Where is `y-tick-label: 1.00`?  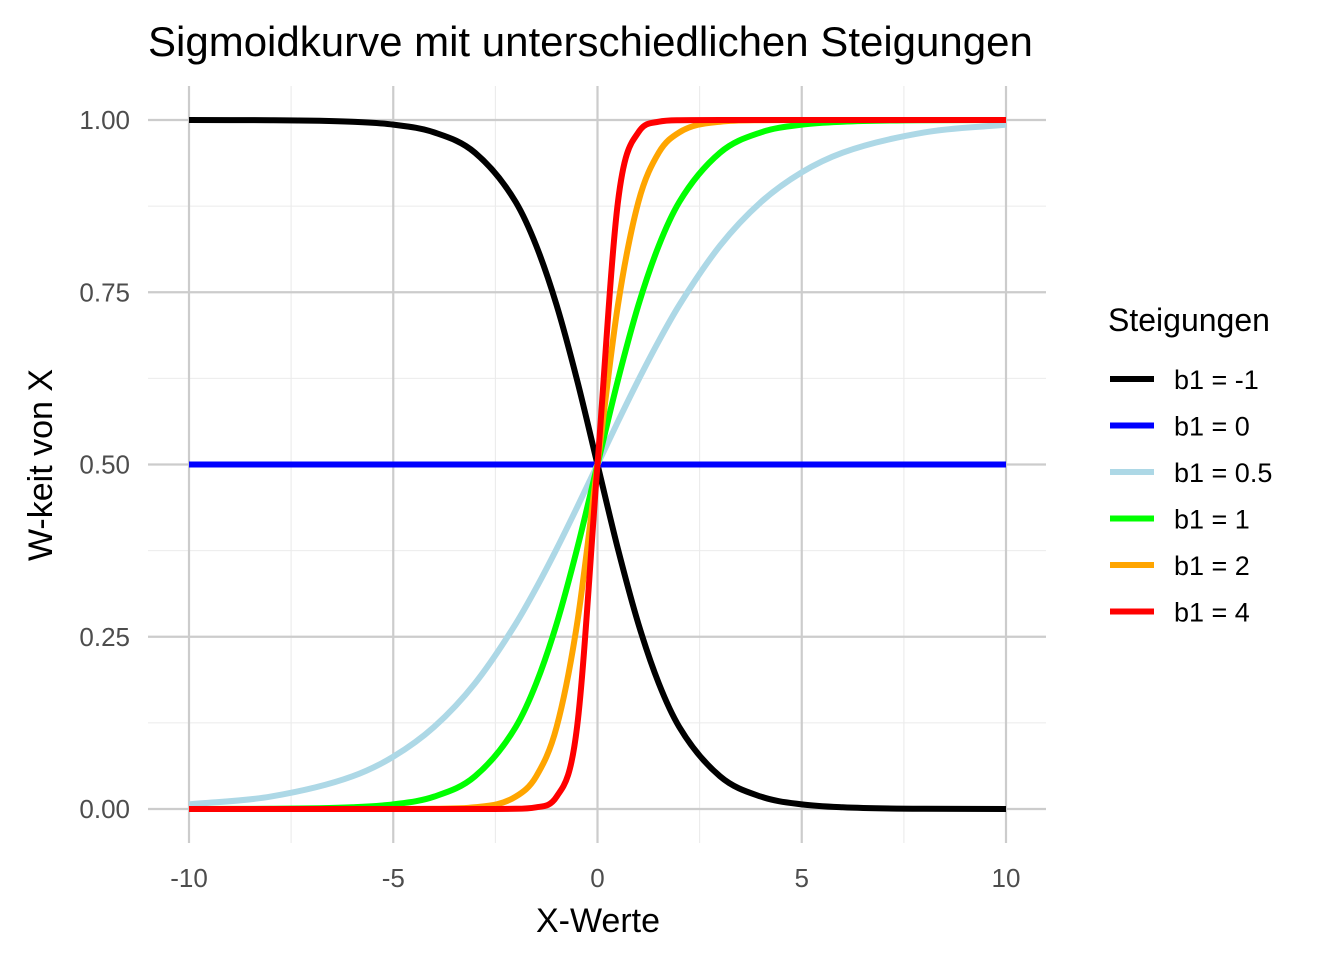 y-tick-label: 1.00 is located at coordinates (104, 120).